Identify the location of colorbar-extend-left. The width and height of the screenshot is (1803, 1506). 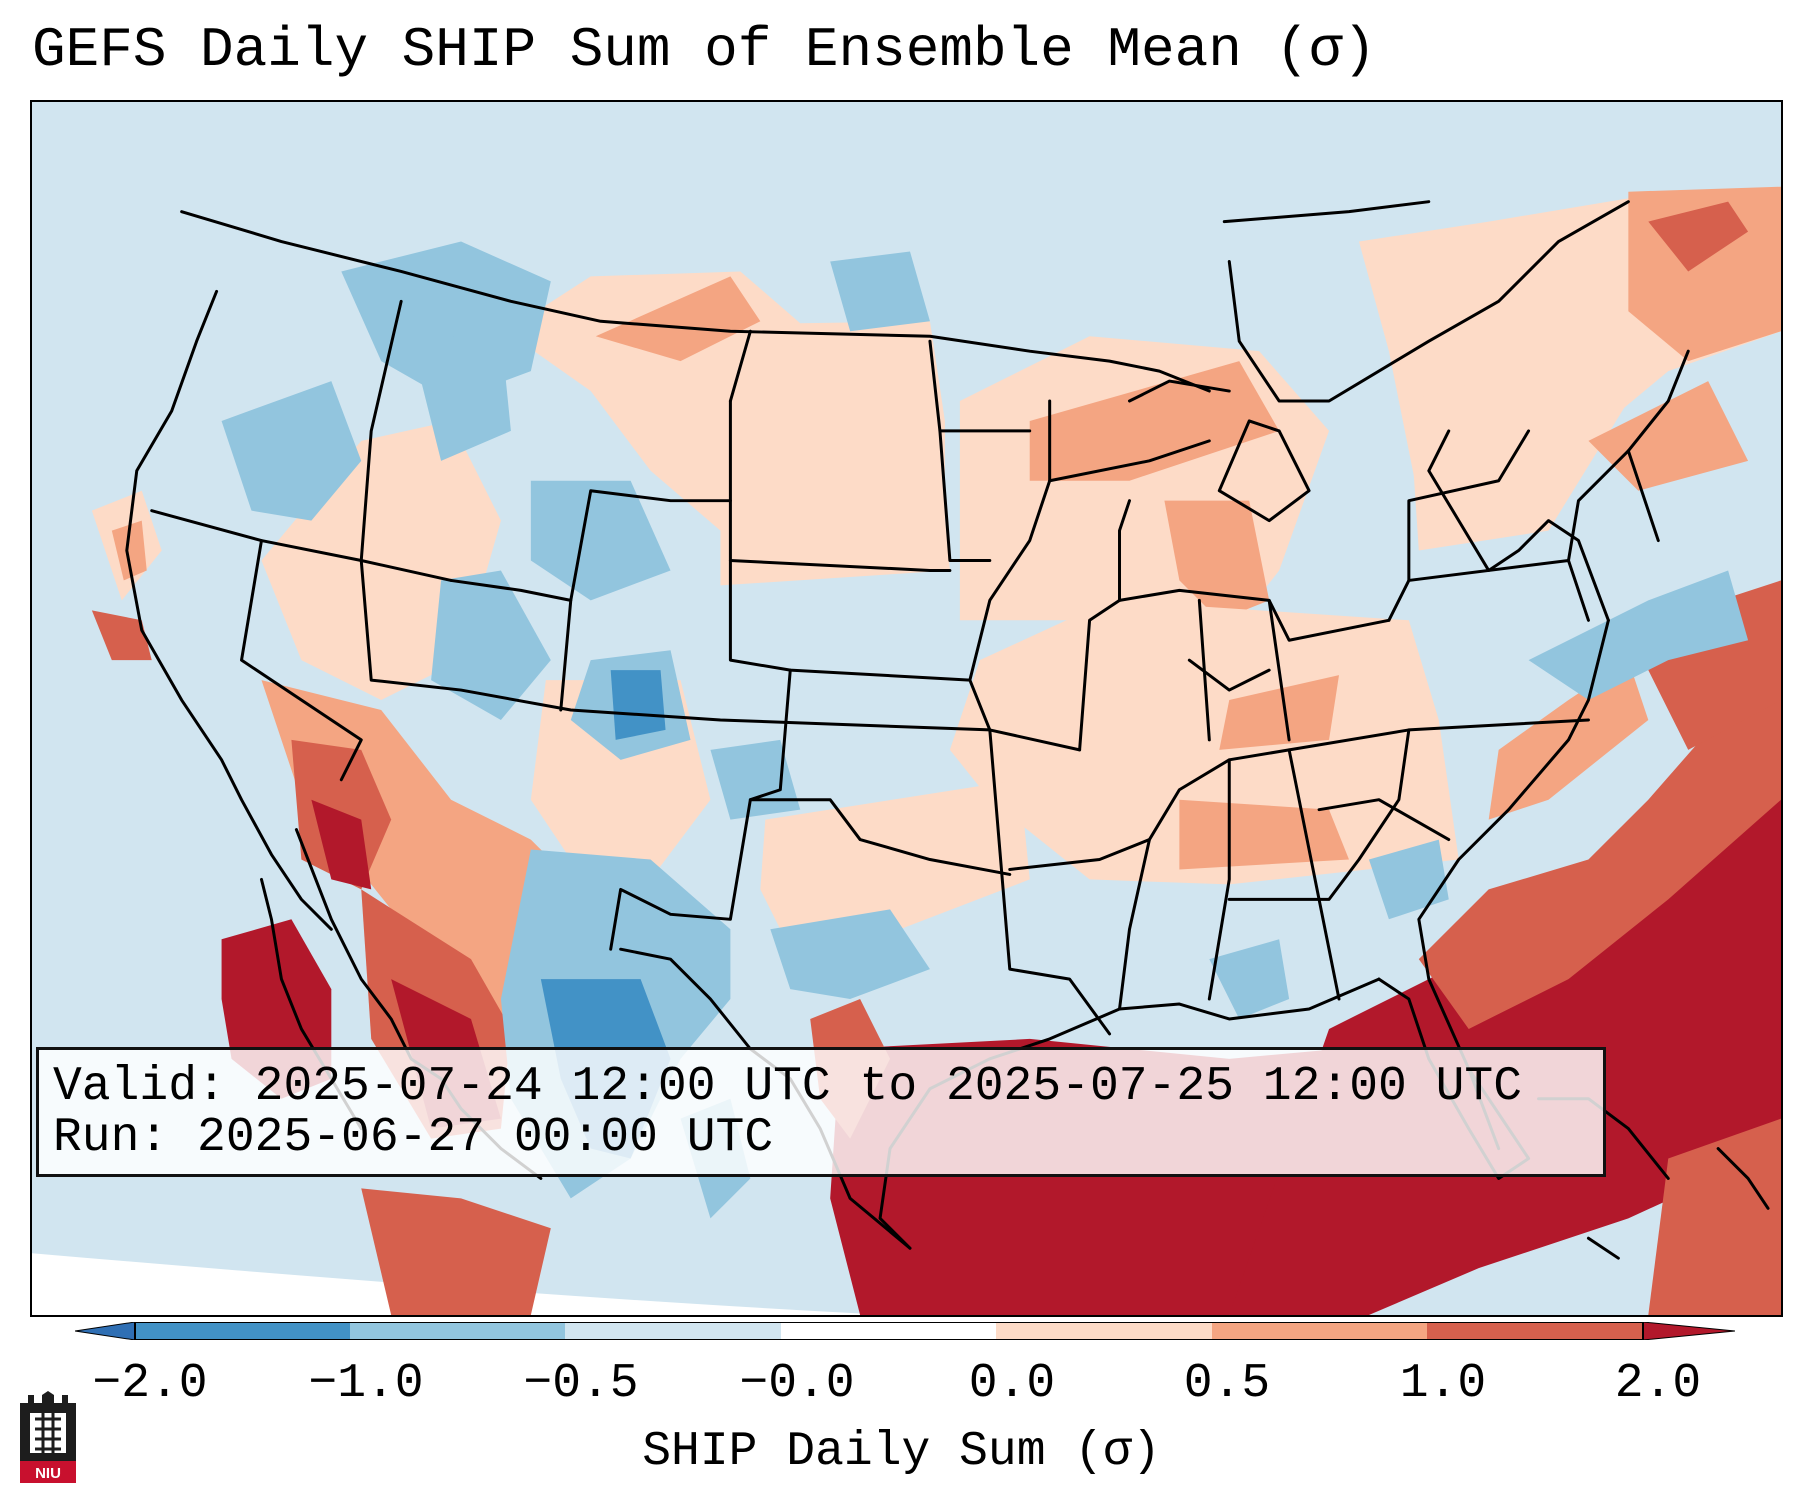
(105, 1331).